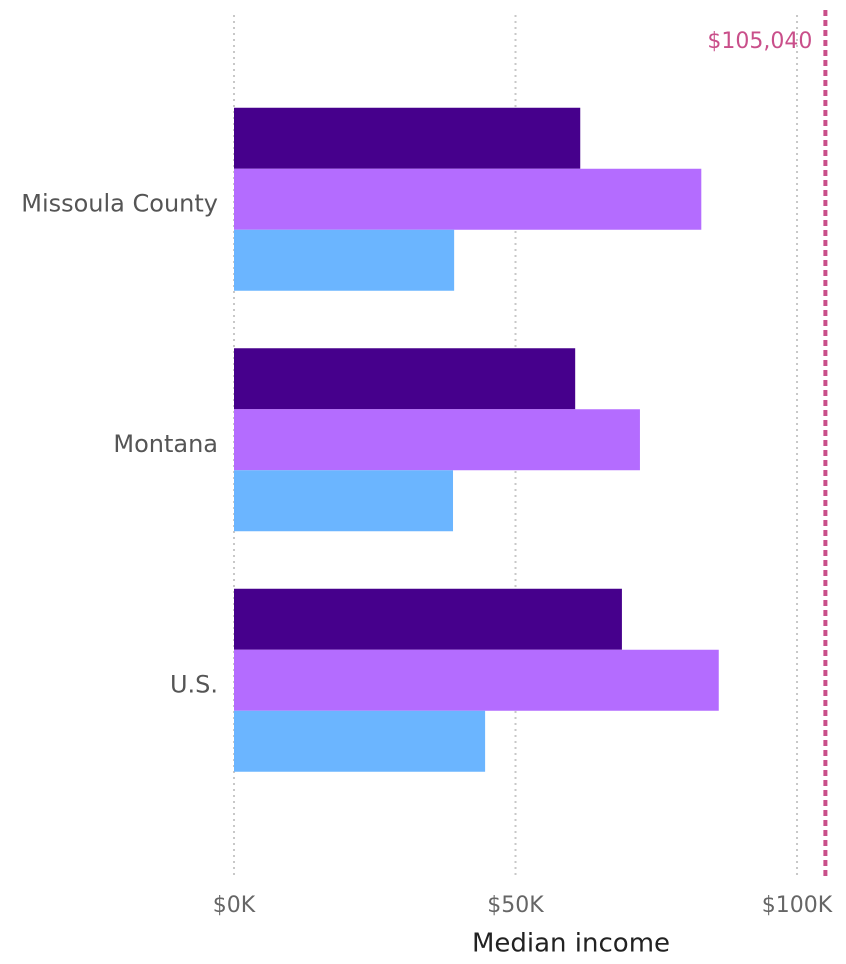 Image resolution: width=846 pixels, height=964 pixels. I want to click on x-tick-label: $50K, so click(515, 905).